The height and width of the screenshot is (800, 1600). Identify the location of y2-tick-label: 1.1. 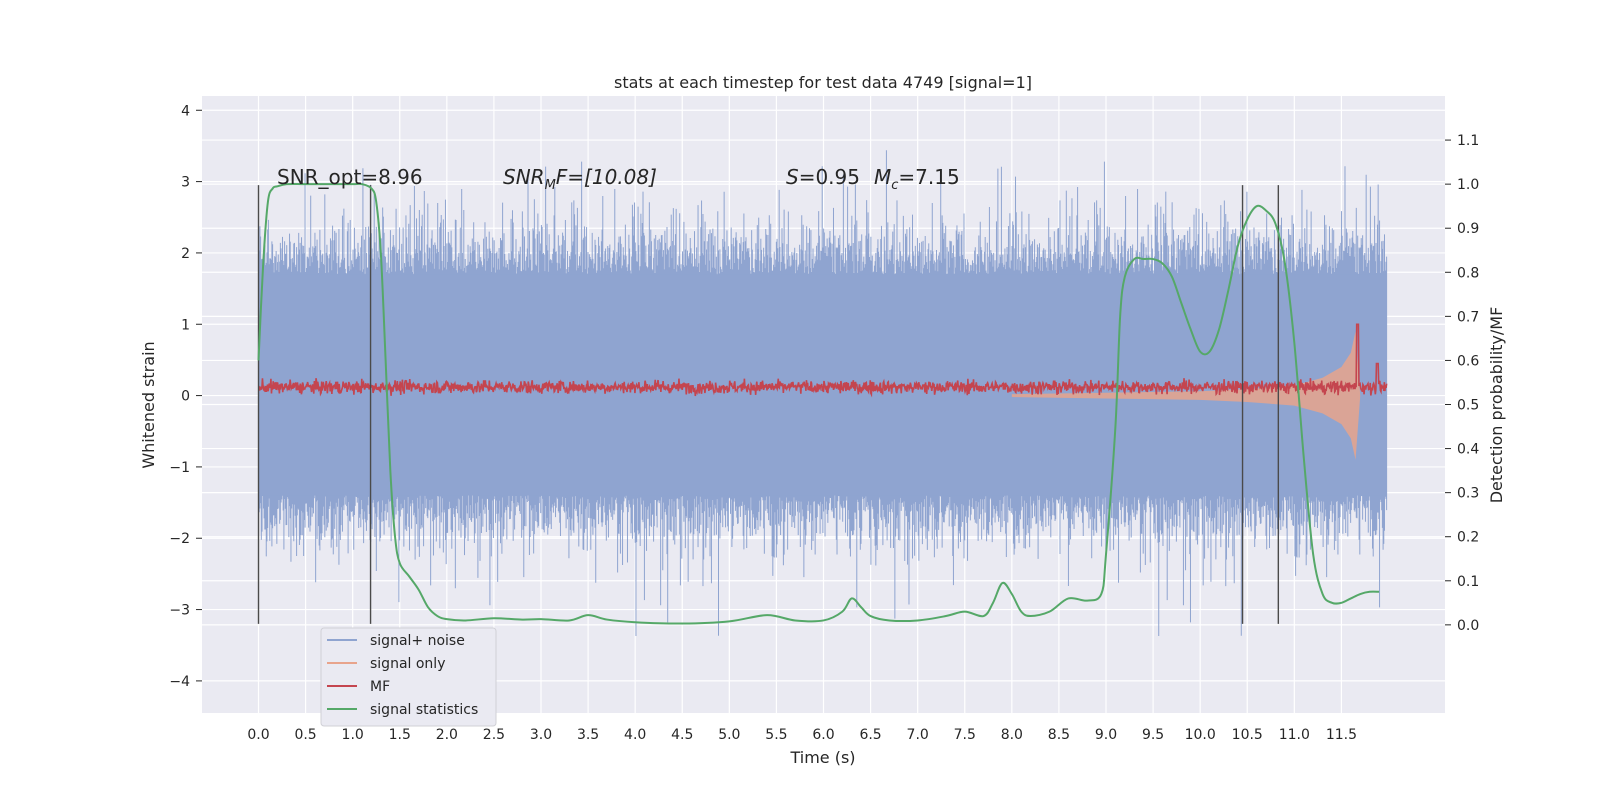
(1468, 141).